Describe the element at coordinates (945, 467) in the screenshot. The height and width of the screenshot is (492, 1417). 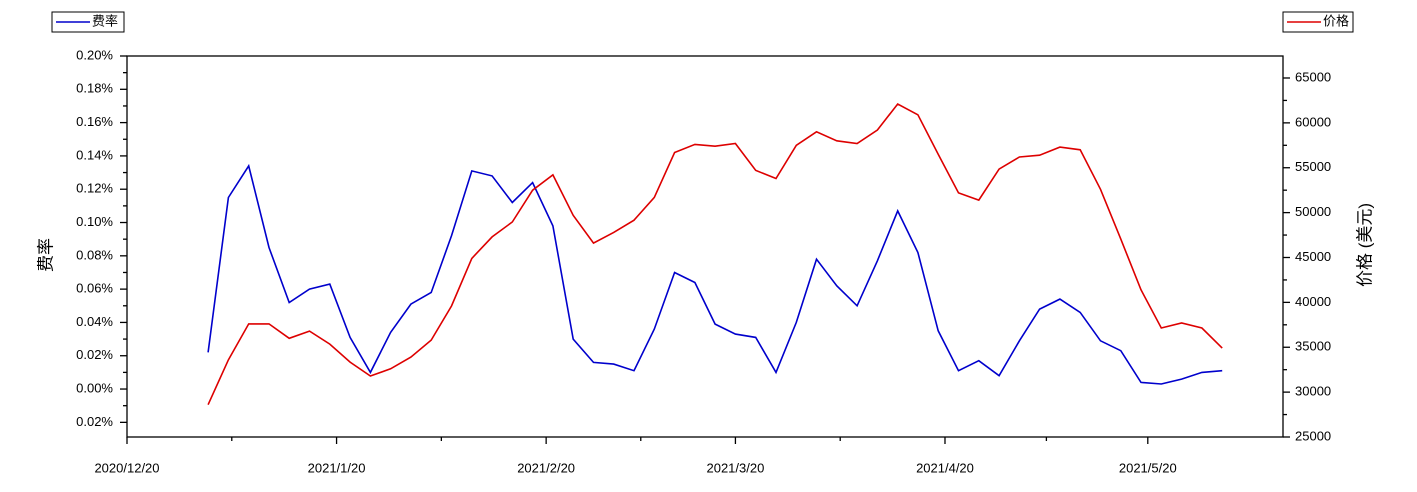
I see `x-tick-label: 2021/4/20` at that location.